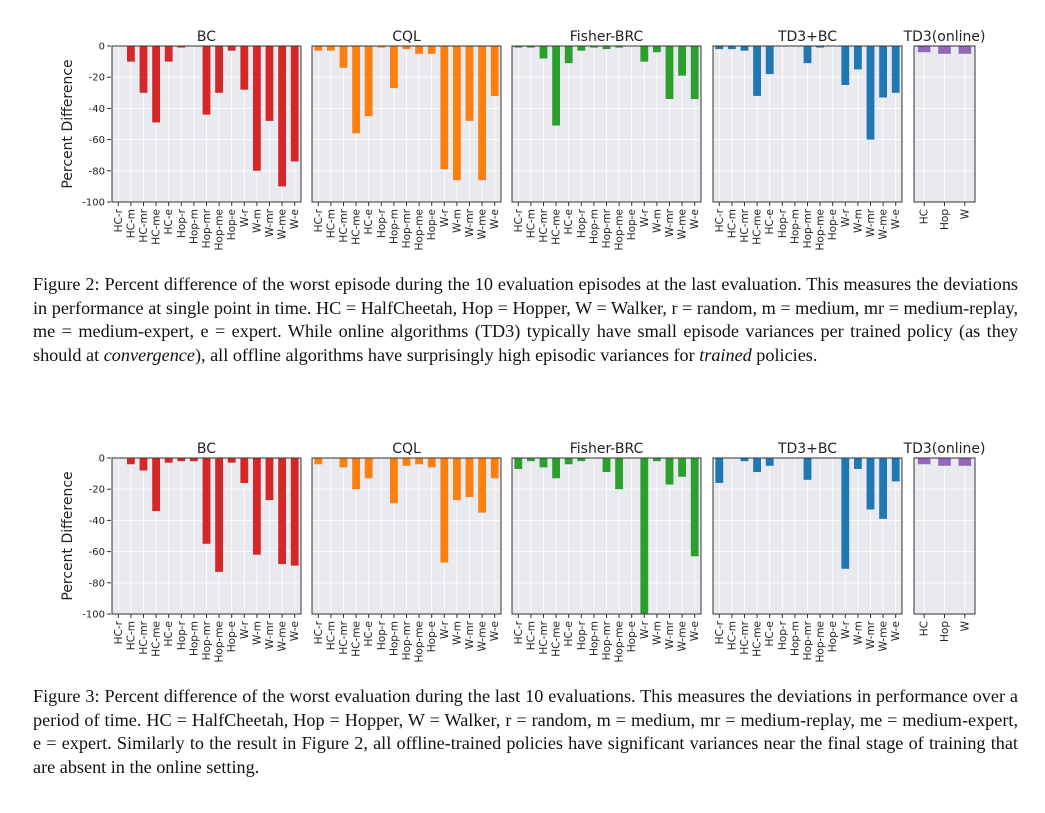 This screenshot has height=813, width=1045. Describe the element at coordinates (944, 449) in the screenshot. I see `panel-title: TD3(online)` at that location.